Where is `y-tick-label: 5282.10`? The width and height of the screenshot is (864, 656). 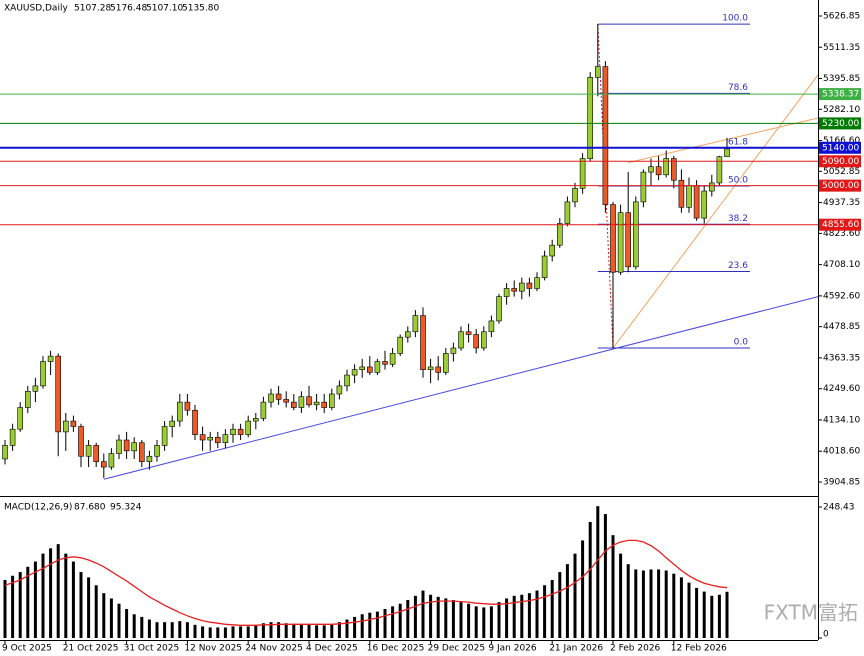 y-tick-label: 5282.10 is located at coordinates (841, 110).